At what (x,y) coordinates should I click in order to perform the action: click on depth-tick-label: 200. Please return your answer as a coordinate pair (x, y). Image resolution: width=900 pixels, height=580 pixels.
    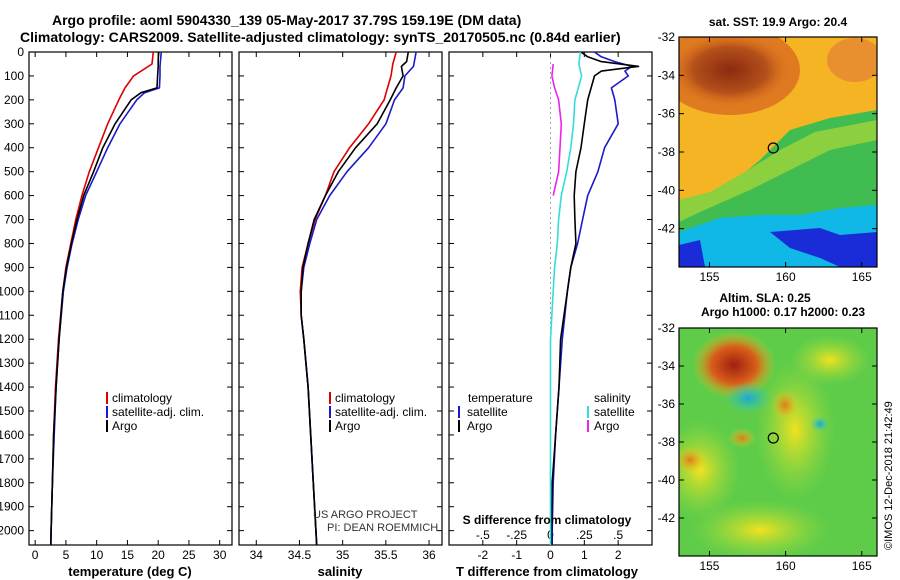
    Looking at the image, I should click on (14, 100).